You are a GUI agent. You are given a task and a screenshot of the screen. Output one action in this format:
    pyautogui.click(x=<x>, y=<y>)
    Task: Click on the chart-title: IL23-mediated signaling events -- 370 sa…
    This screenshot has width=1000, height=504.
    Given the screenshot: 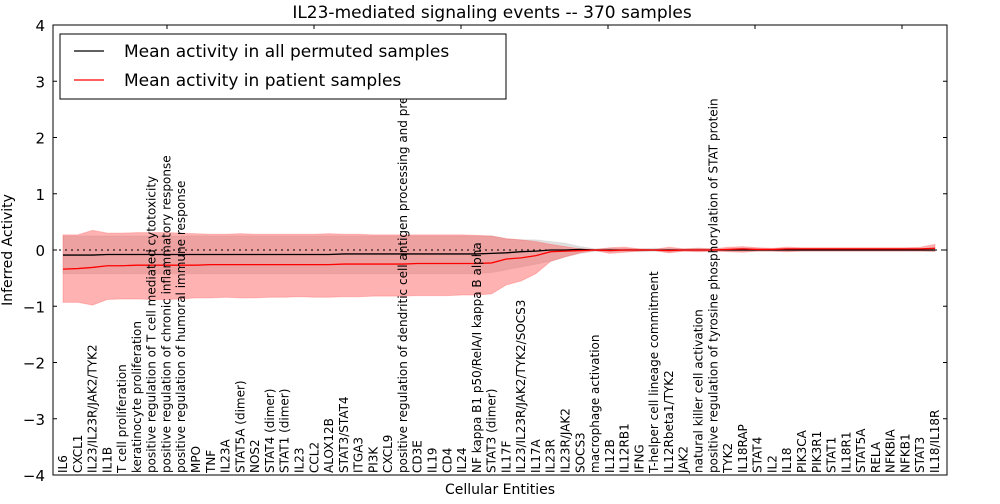 What is the action you would take?
    pyautogui.click(x=492, y=13)
    